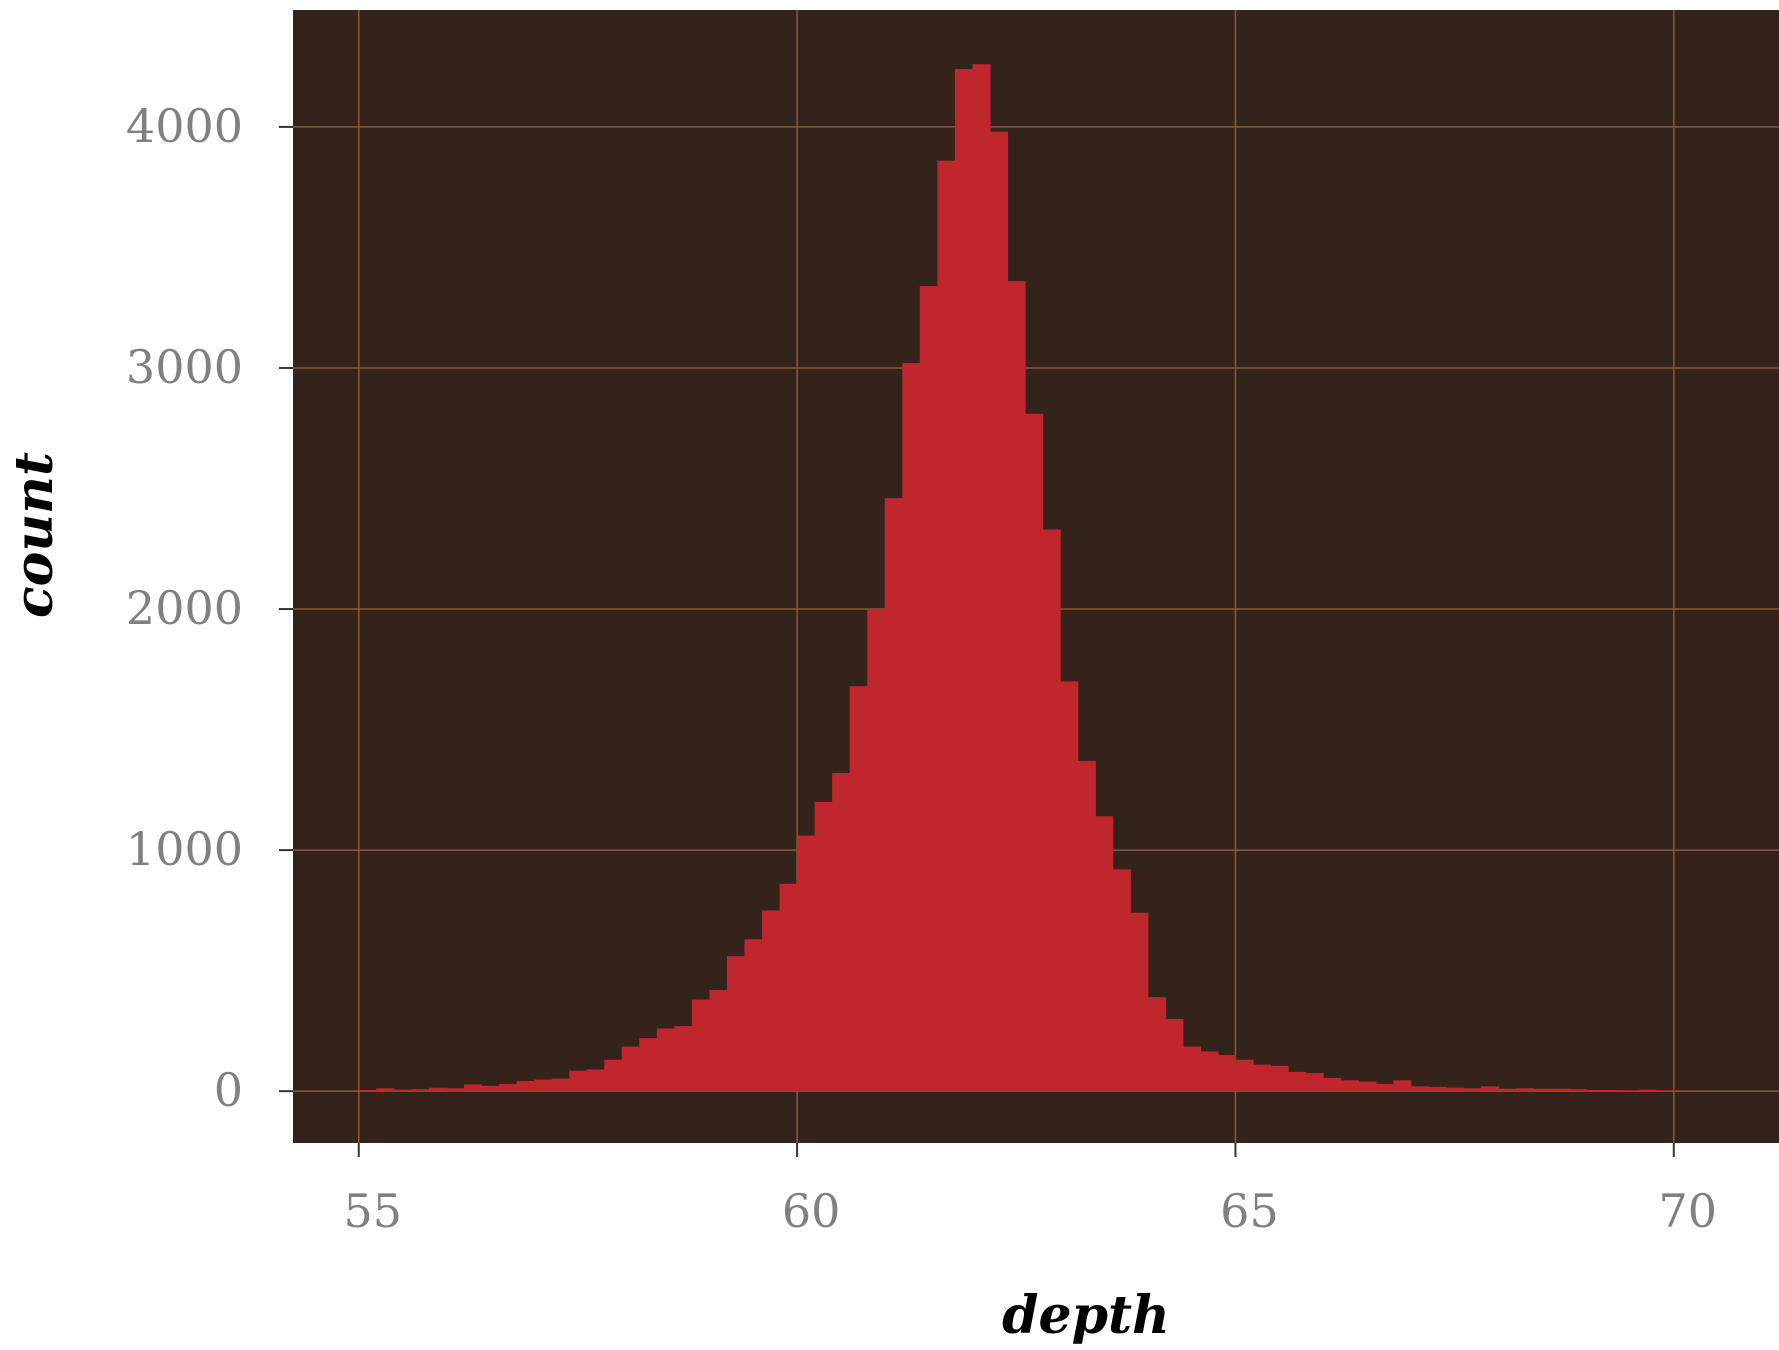 This screenshot has height=1350, width=1779. I want to click on x-tick-label: 70, so click(1688, 1211).